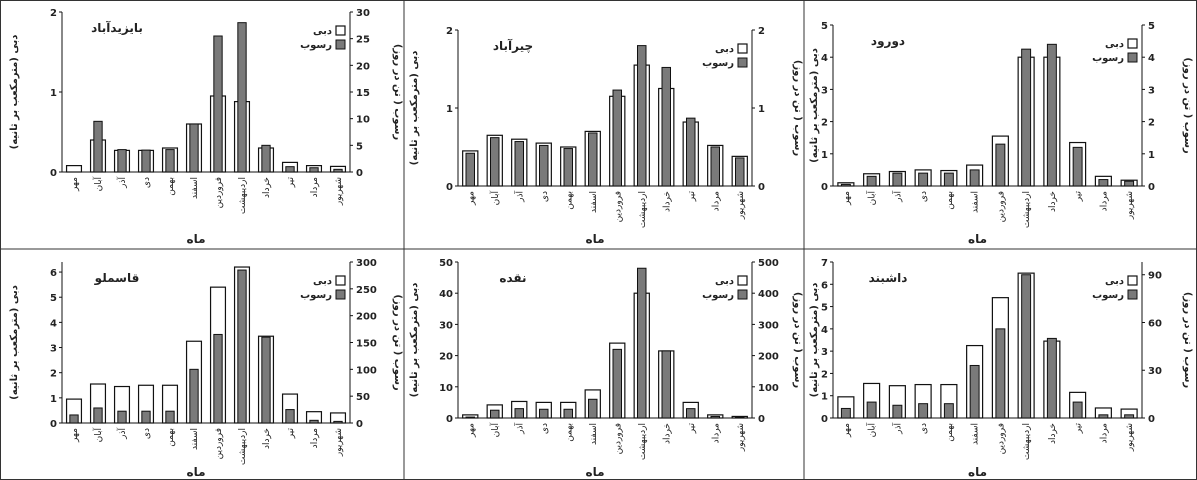  What do you see at coordinates (1151, 155) in the screenshot?
I see `y-tick-label-right: 1` at bounding box center [1151, 155].